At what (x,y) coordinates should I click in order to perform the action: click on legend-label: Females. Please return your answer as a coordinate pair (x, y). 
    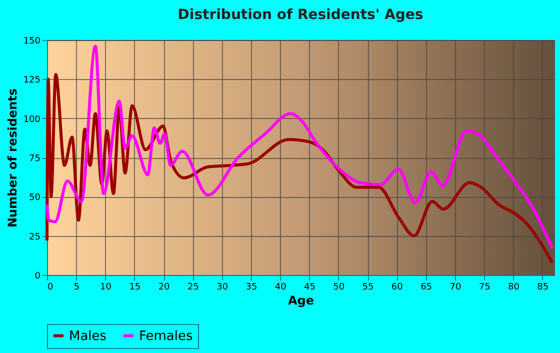
    Looking at the image, I should click on (166, 336).